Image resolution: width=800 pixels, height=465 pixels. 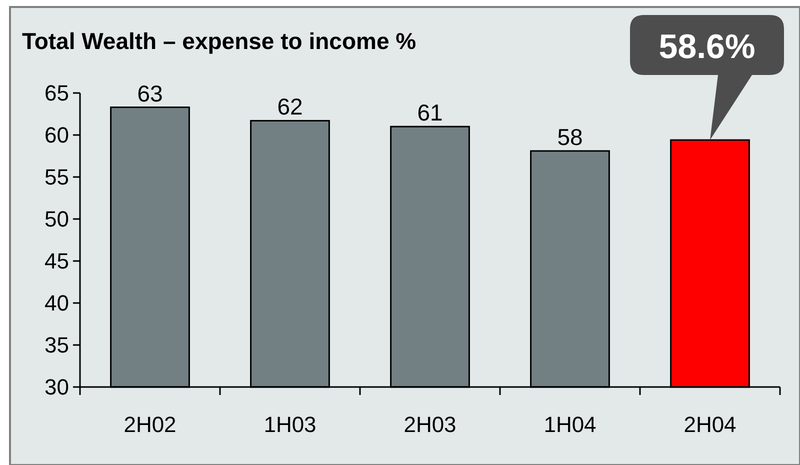 What do you see at coordinates (150, 424) in the screenshot?
I see `x-tick-label: 2H02` at bounding box center [150, 424].